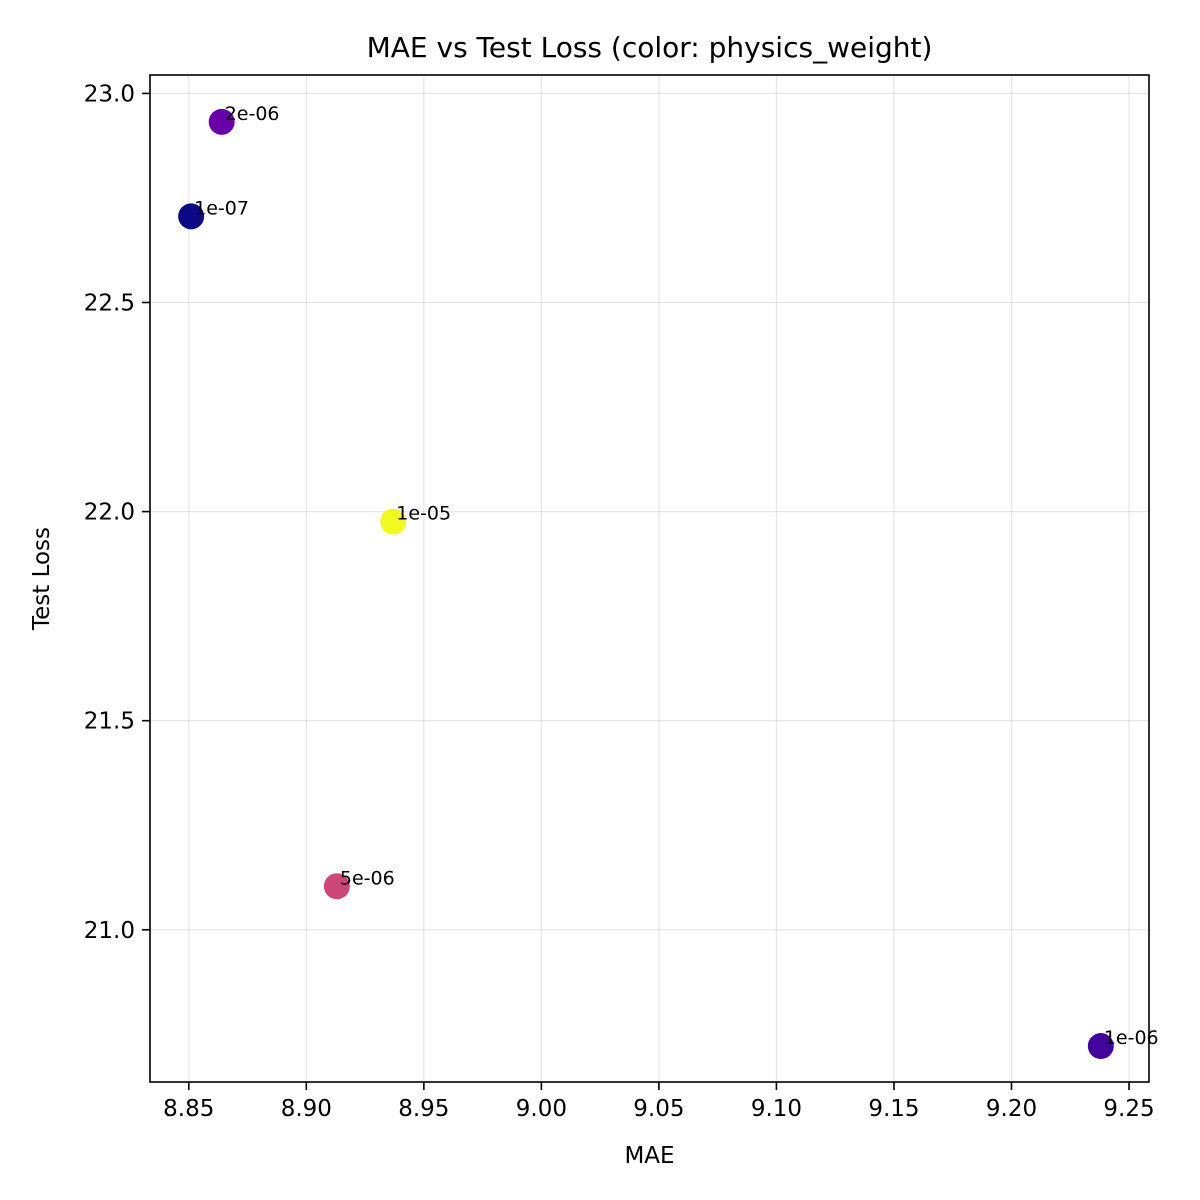 This screenshot has height=1200, width=1200. I want to click on x-tick-label: 9.25, so click(1128, 1109).